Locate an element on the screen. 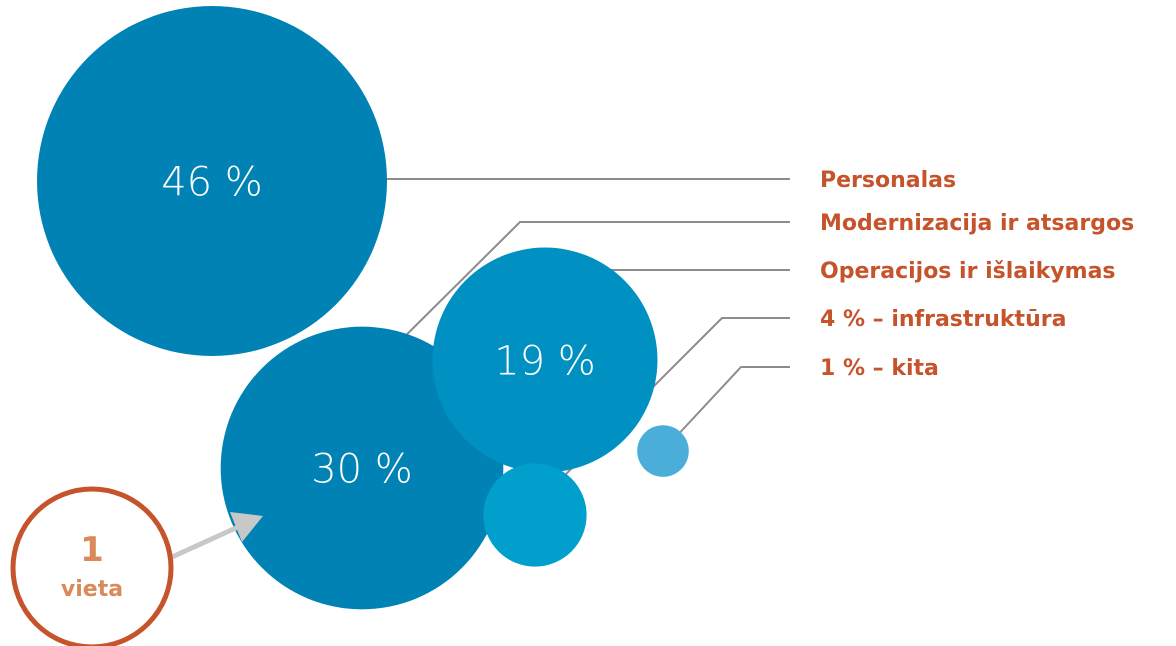 This screenshot has height=646, width=1176. legend-label: 4 % – infrastruktūra is located at coordinates (943, 319).